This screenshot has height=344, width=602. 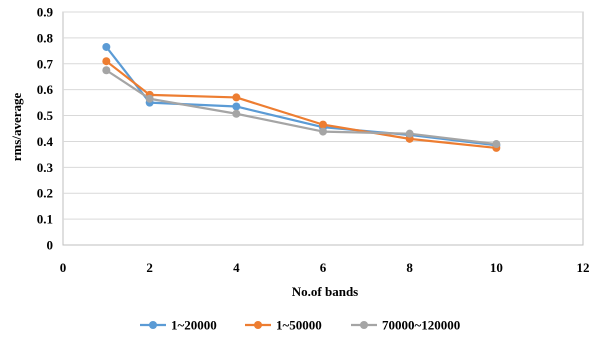 What do you see at coordinates (583, 267) in the screenshot?
I see `x-tick-label: 12` at bounding box center [583, 267].